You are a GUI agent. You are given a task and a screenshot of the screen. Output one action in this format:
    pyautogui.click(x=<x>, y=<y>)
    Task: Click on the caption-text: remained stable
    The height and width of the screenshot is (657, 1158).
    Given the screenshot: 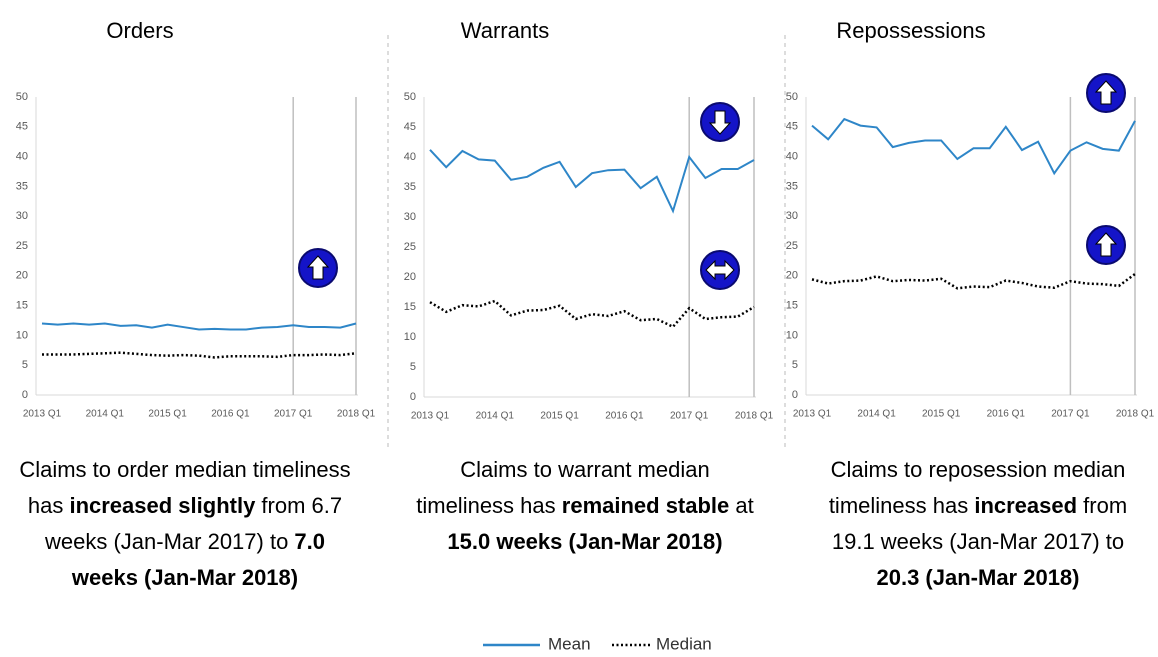 What is the action you would take?
    pyautogui.click(x=645, y=505)
    